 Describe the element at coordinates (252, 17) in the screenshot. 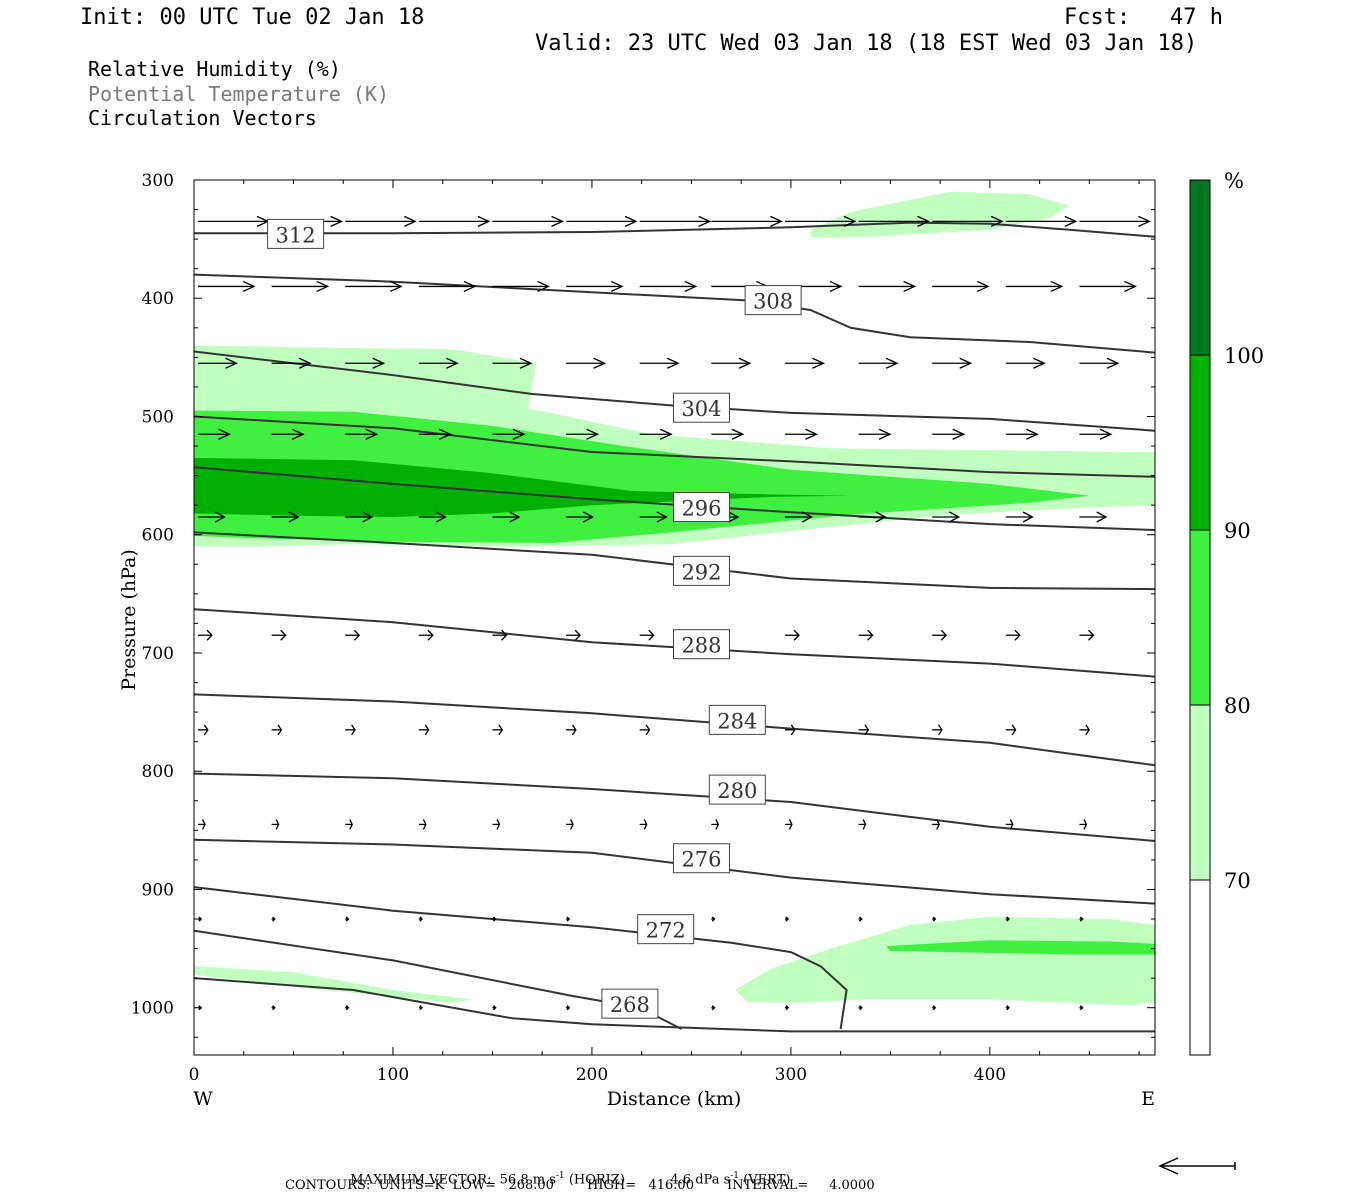

I see `init-time: Init: 00 UTC Tue 02 Jan 18` at that location.